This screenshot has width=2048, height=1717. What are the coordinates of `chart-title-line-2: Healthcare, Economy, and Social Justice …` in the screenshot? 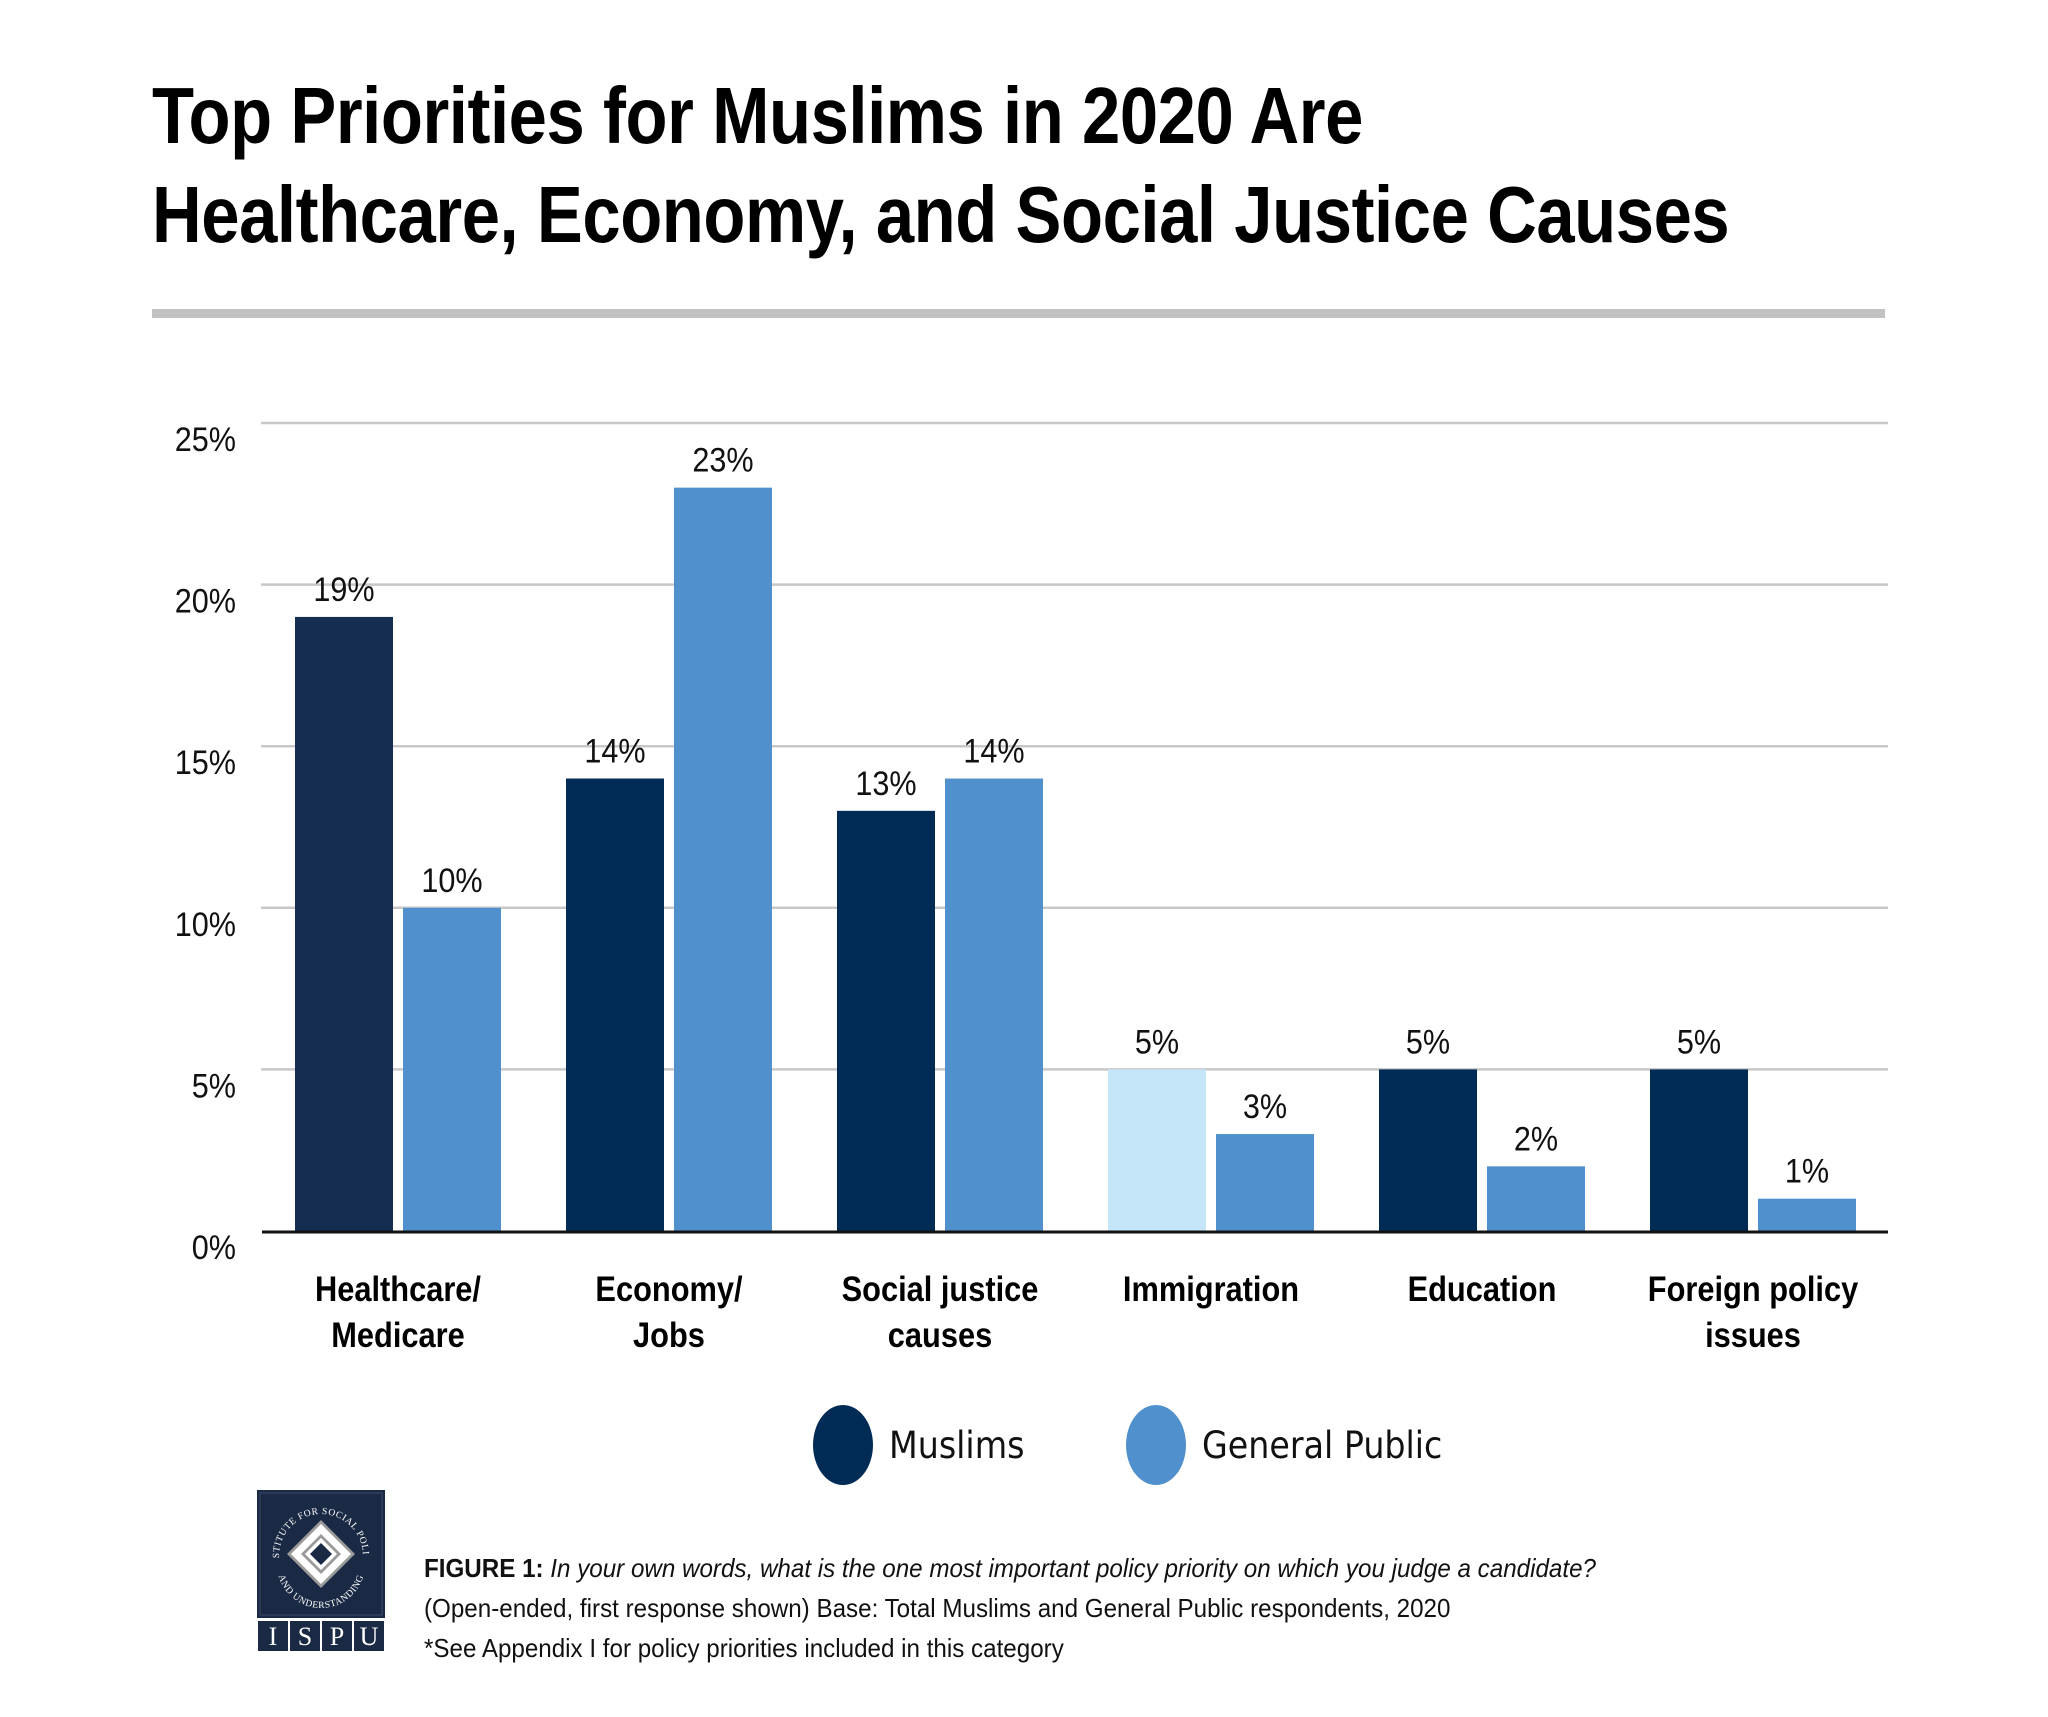 It's located at (941, 214).